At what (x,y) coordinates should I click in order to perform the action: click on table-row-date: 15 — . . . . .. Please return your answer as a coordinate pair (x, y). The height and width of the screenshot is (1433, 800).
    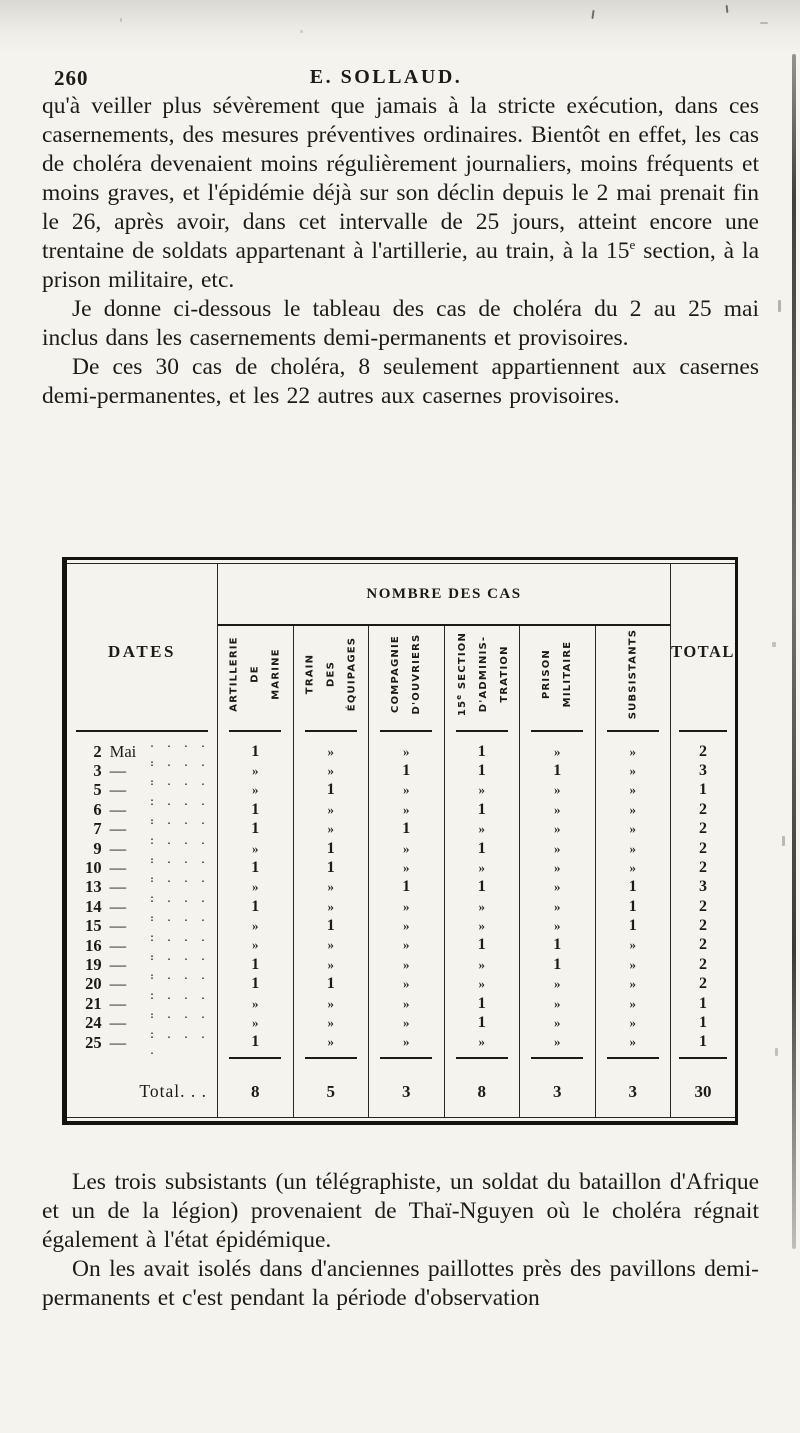
    Looking at the image, I should click on (142, 925).